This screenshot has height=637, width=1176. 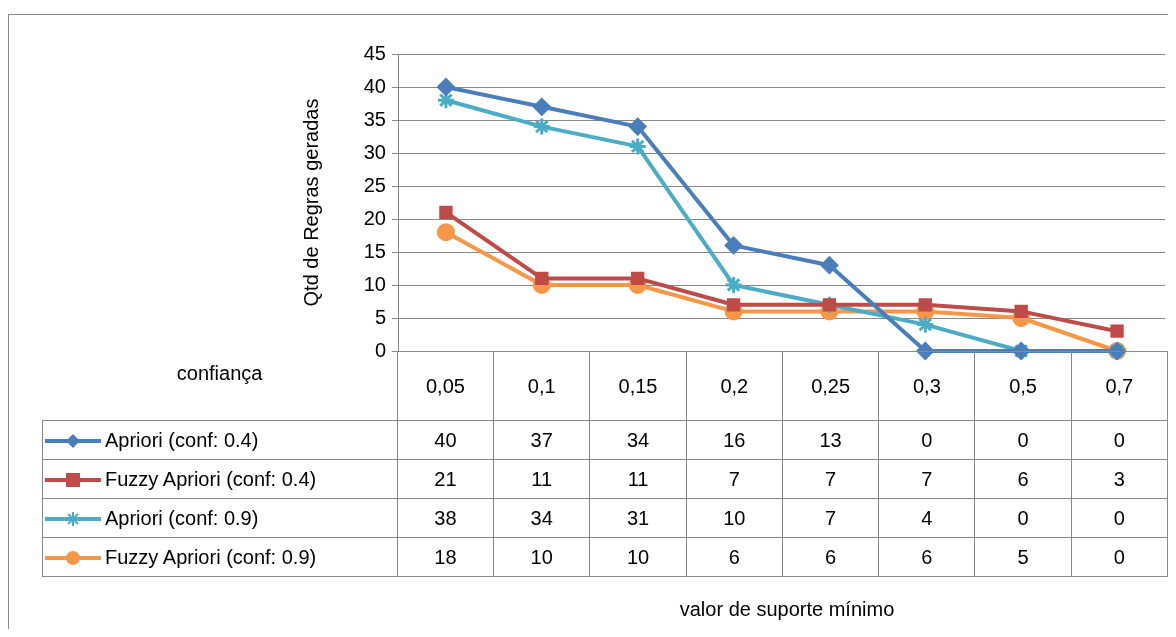 I want to click on y-tick-label: 15, so click(x=374, y=250).